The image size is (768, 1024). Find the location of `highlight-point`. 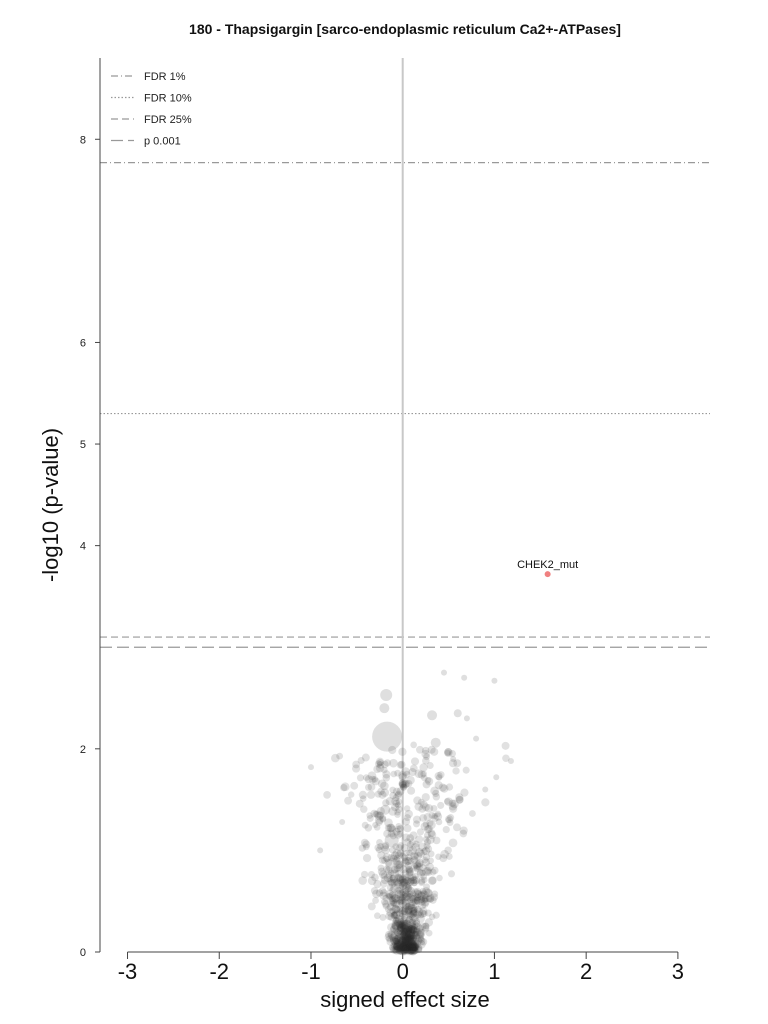

highlight-point is located at coordinates (547, 574).